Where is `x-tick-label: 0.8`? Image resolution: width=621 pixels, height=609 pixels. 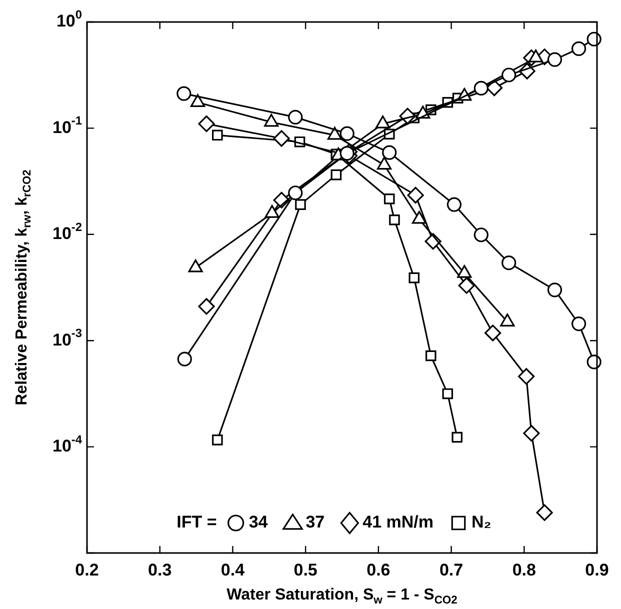
x-tick-label: 0.8 is located at coordinates (524, 570).